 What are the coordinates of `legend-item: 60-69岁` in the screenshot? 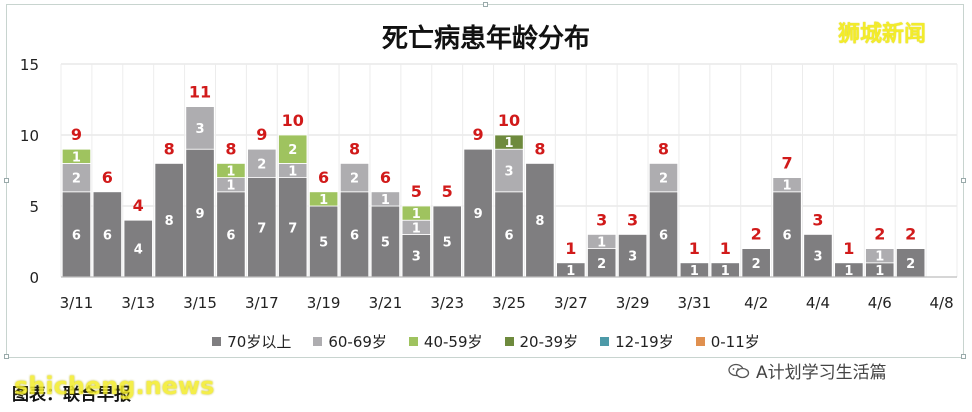 It's located at (350, 341).